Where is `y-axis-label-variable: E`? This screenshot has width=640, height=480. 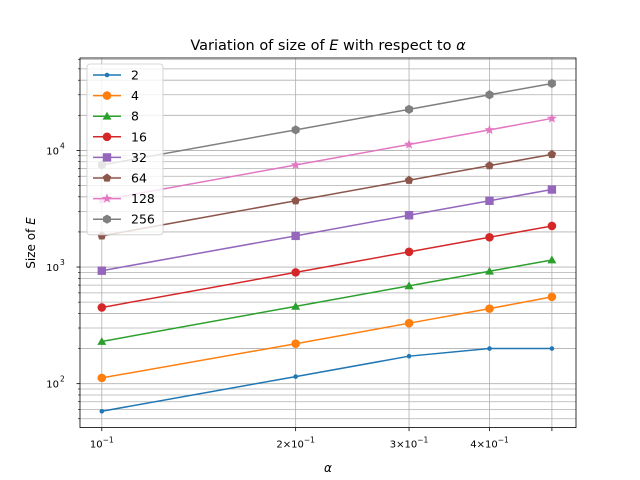
y-axis-label-variable: E is located at coordinates (31, 221).